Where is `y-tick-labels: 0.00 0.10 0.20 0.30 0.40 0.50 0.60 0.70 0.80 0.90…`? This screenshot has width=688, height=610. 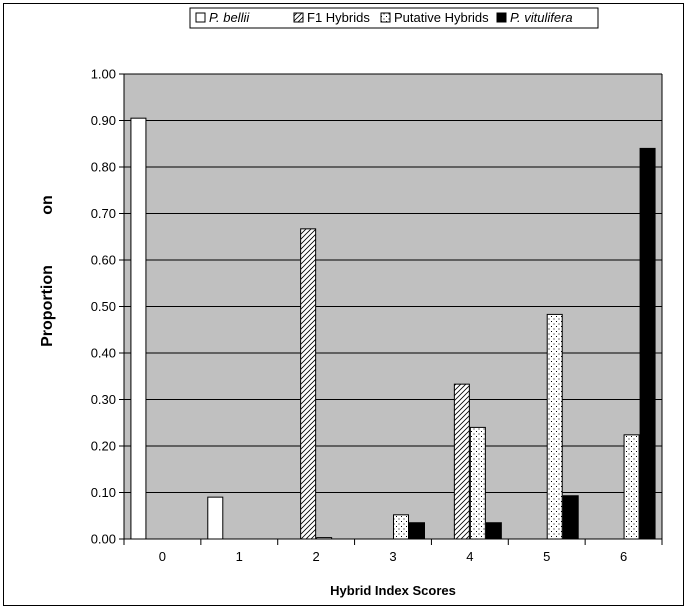
y-tick-labels: 0.00 0.10 0.20 0.30 0.40 0.50 0.60 0.70 0.80 0.90… is located at coordinates (103, 307).